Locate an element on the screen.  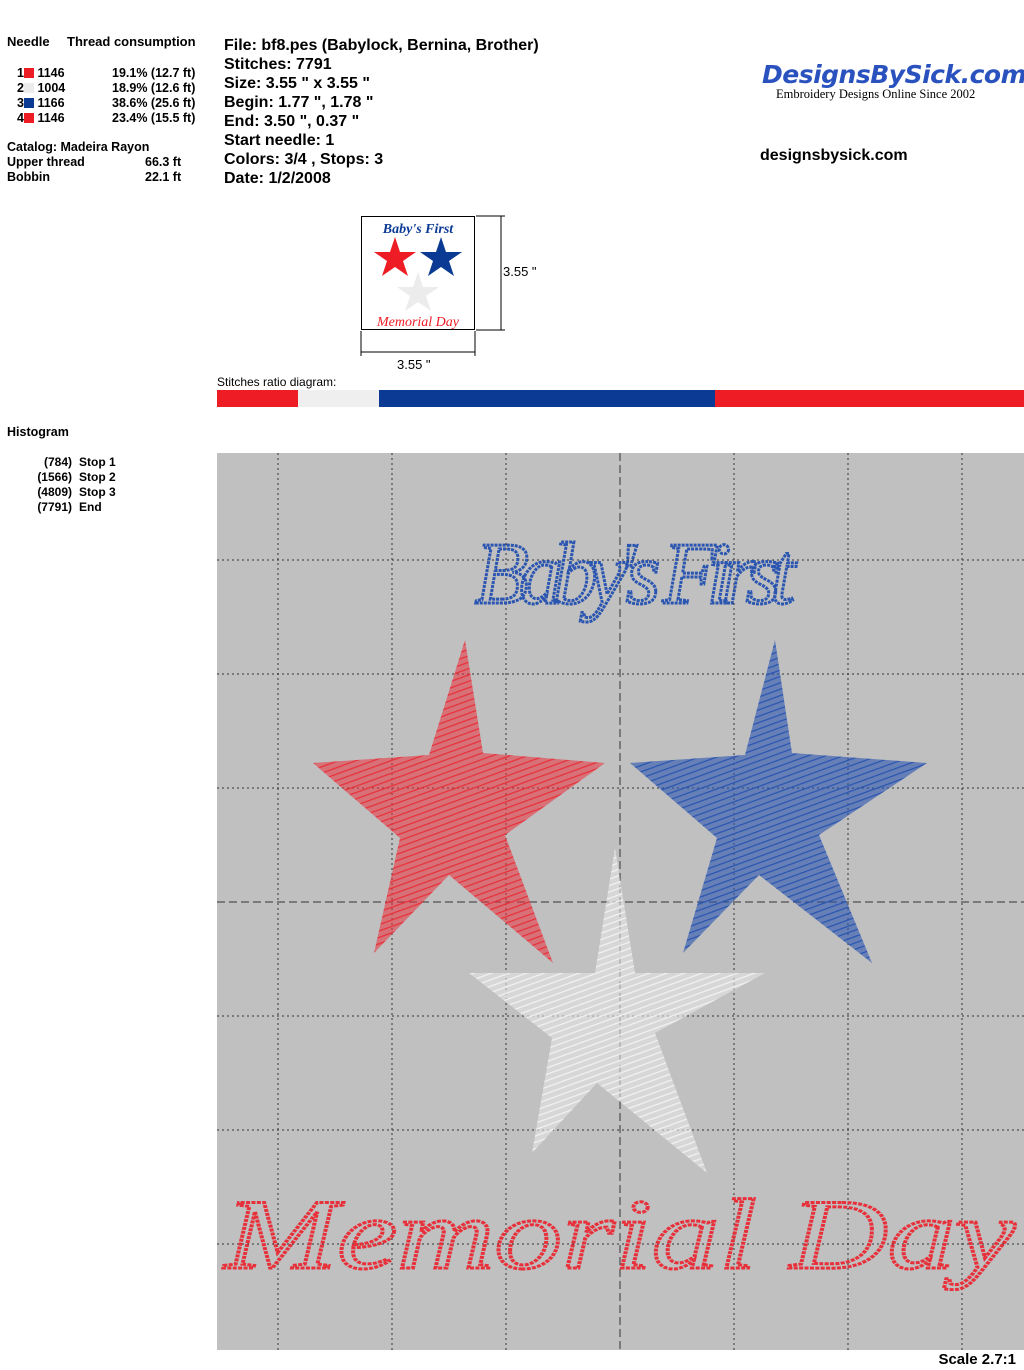
stitch-ratio-bar is located at coordinates (620, 398).